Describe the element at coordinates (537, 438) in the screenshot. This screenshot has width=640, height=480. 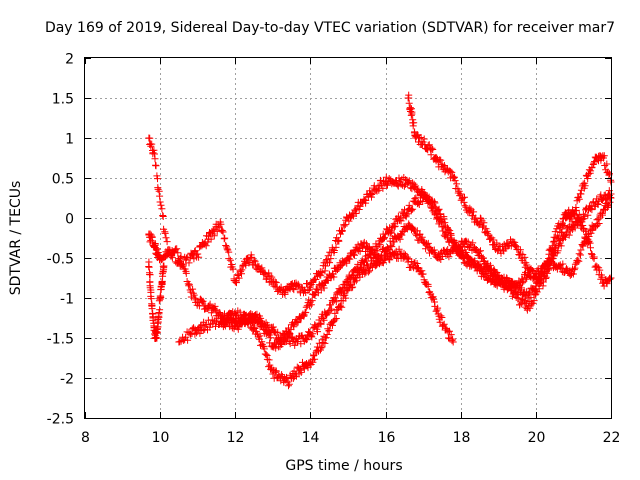
I see `x-tick-label: 20` at that location.